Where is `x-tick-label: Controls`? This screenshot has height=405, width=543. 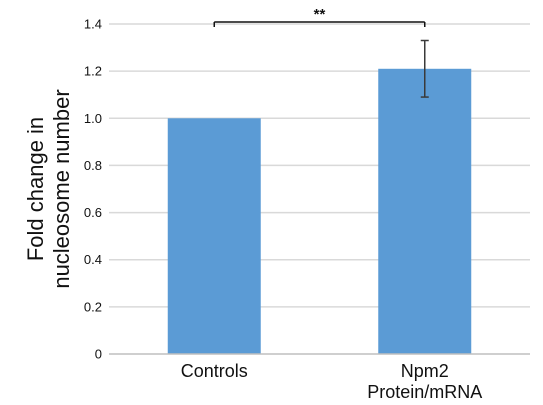
x-tick-label: Controls is located at coordinates (214, 371).